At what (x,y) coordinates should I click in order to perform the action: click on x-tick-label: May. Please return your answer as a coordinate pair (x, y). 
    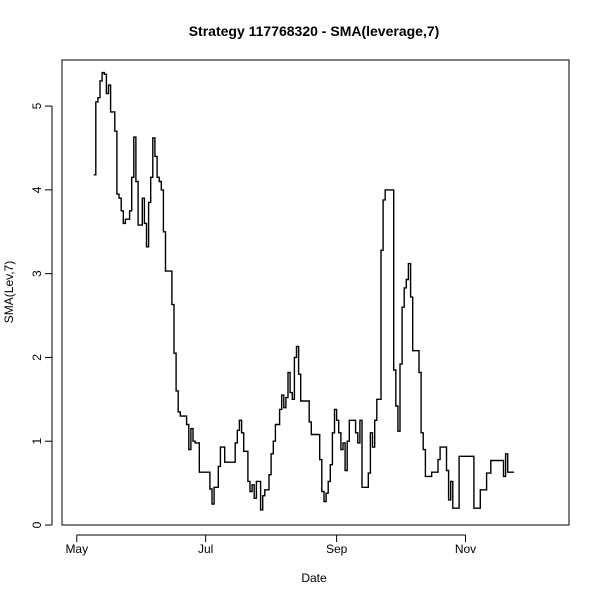
    Looking at the image, I should click on (76, 549).